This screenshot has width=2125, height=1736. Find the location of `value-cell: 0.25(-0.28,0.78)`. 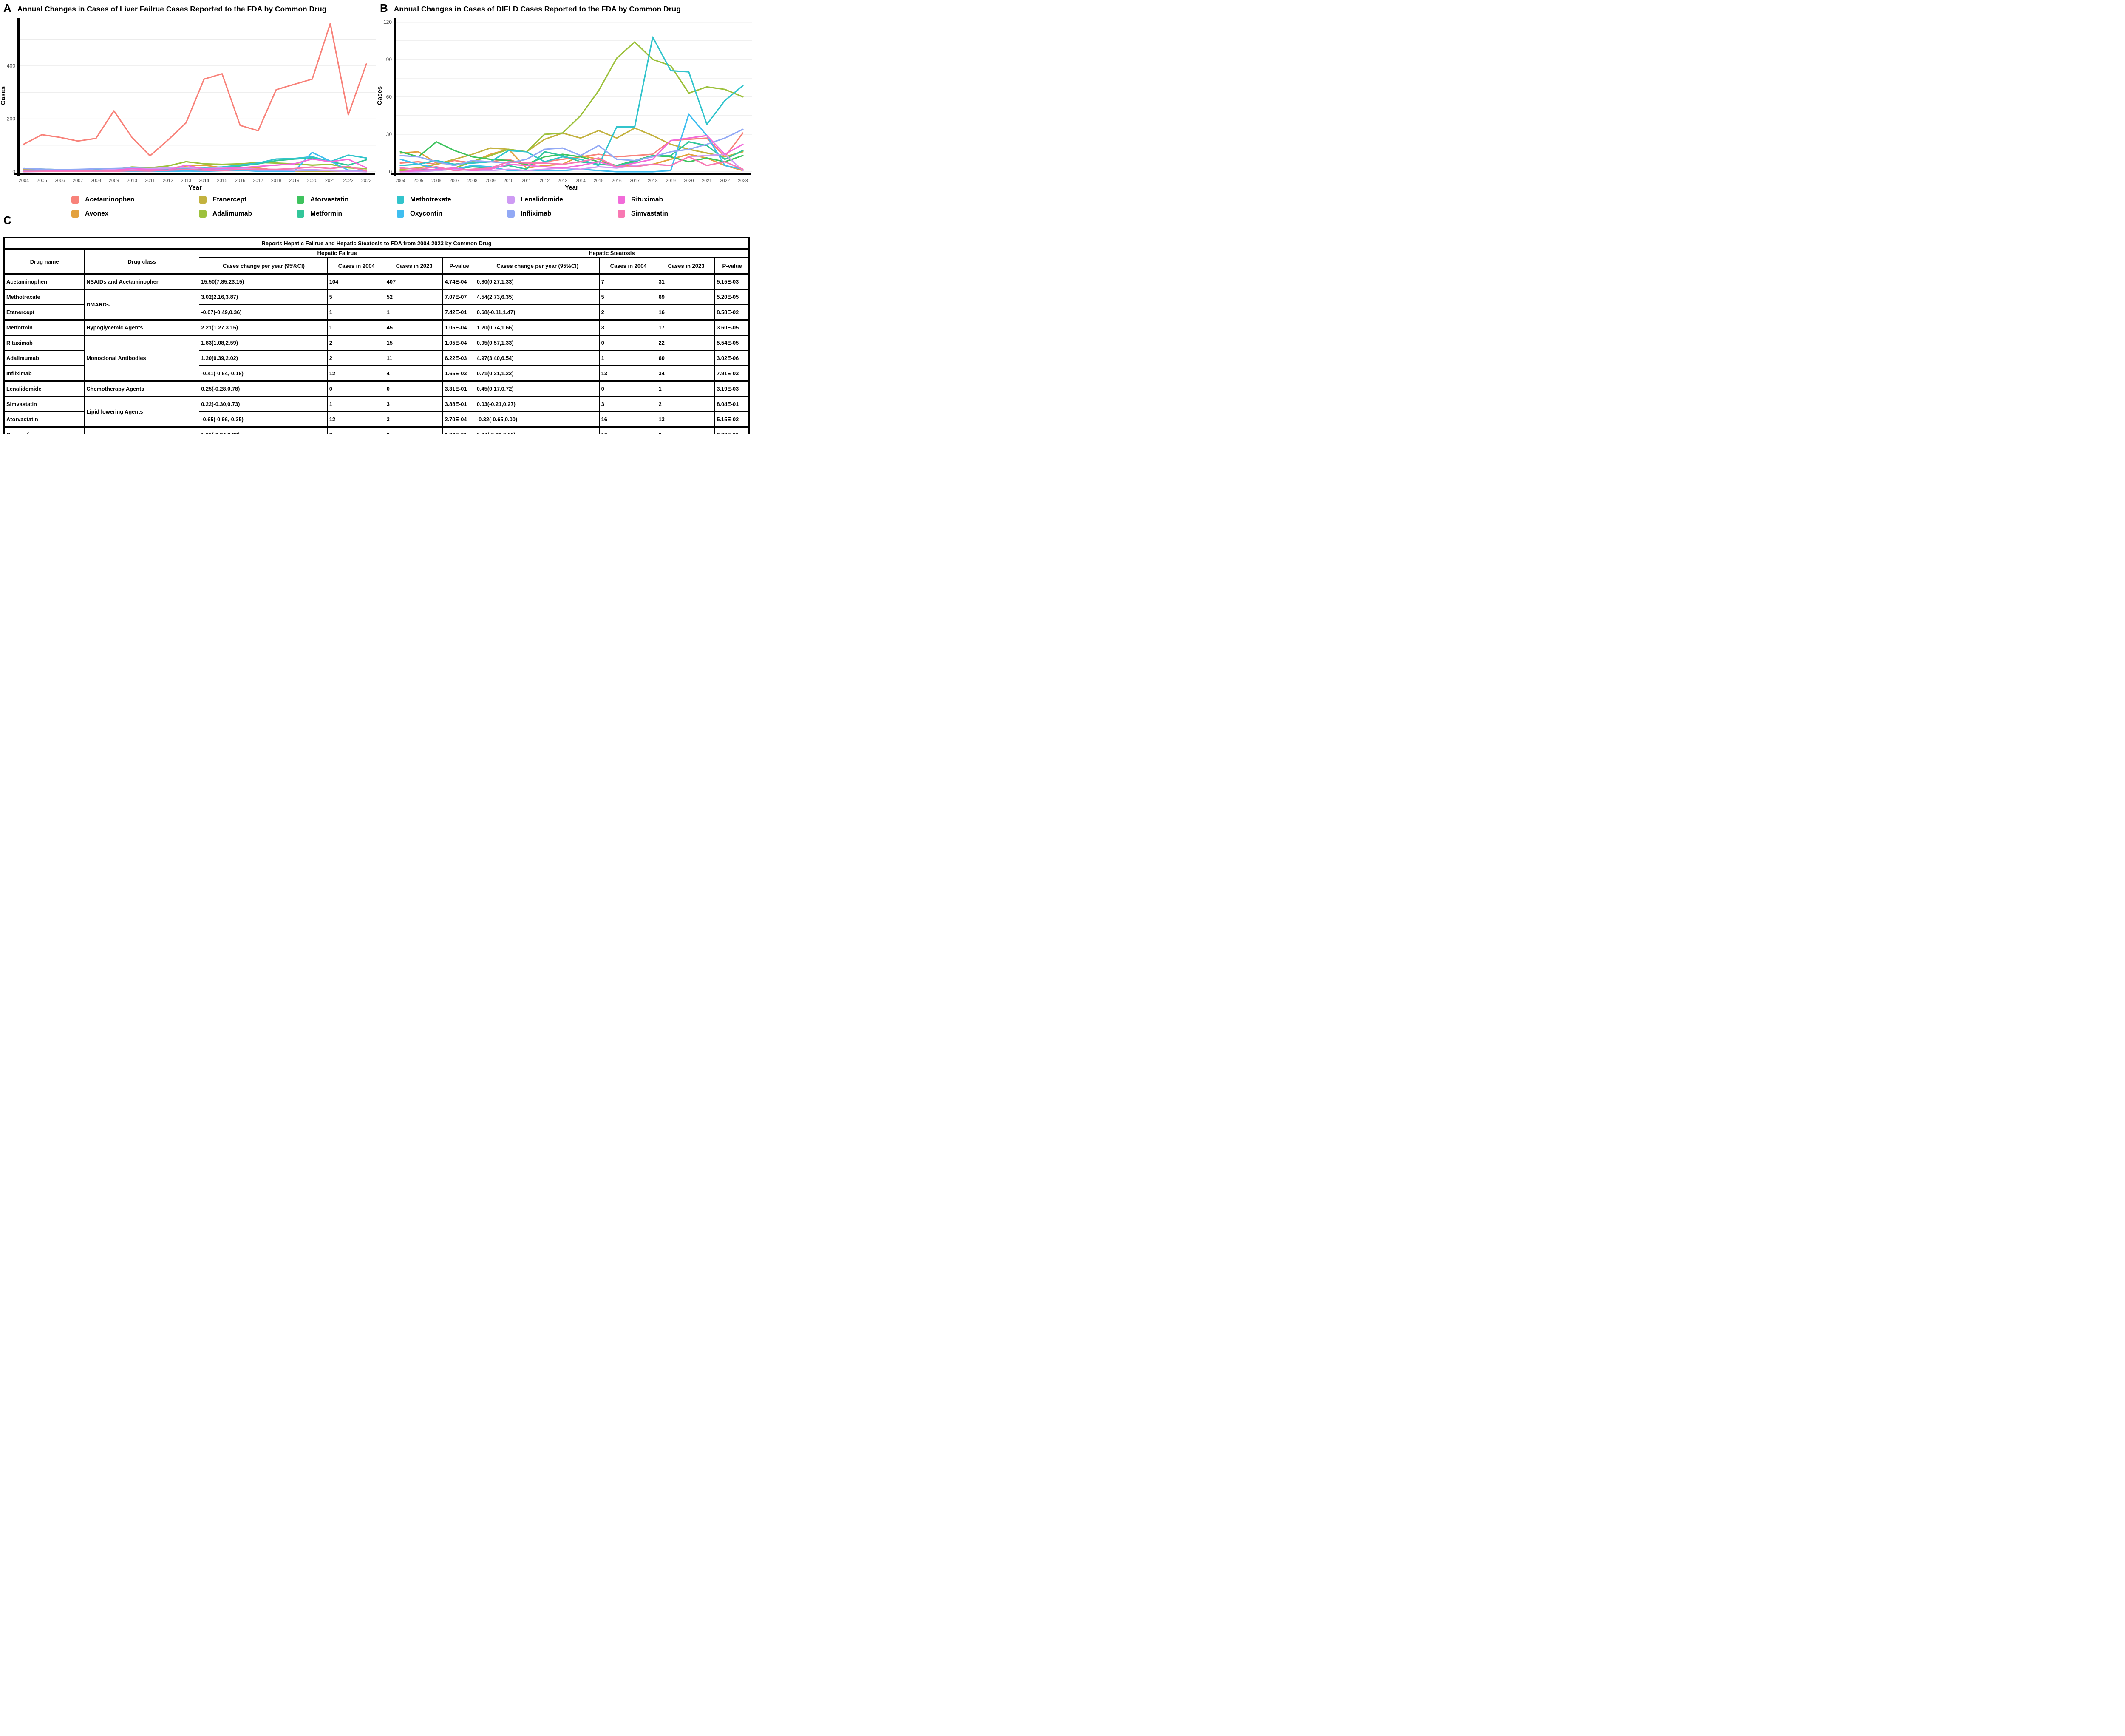

value-cell: 0.25(-0.28,0.78) is located at coordinates (263, 389).